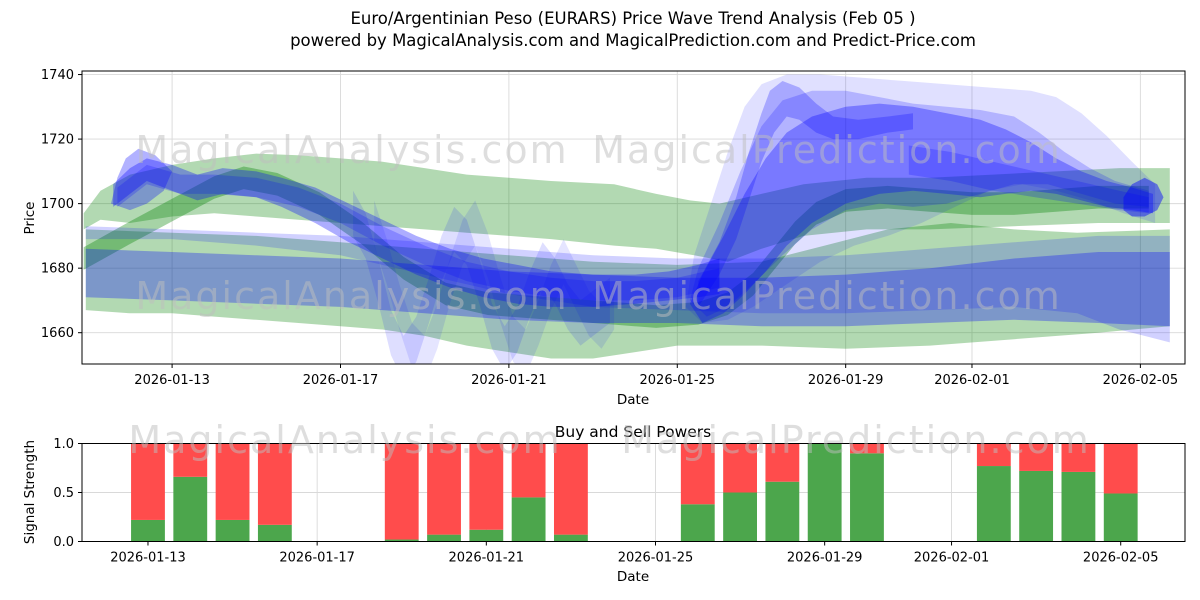 This screenshot has width=1200, height=600. Describe the element at coordinates (142, 179) in the screenshot. I see `band-left-knot` at that location.